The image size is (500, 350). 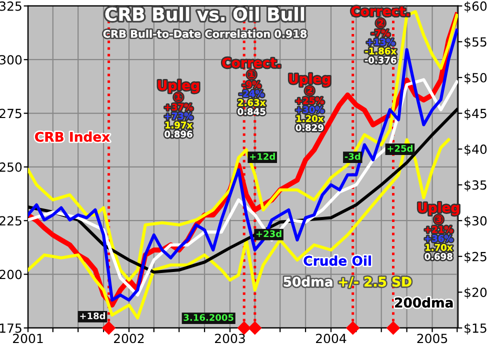 I want to click on y2-tick-label: $35, so click(x=475, y=186).